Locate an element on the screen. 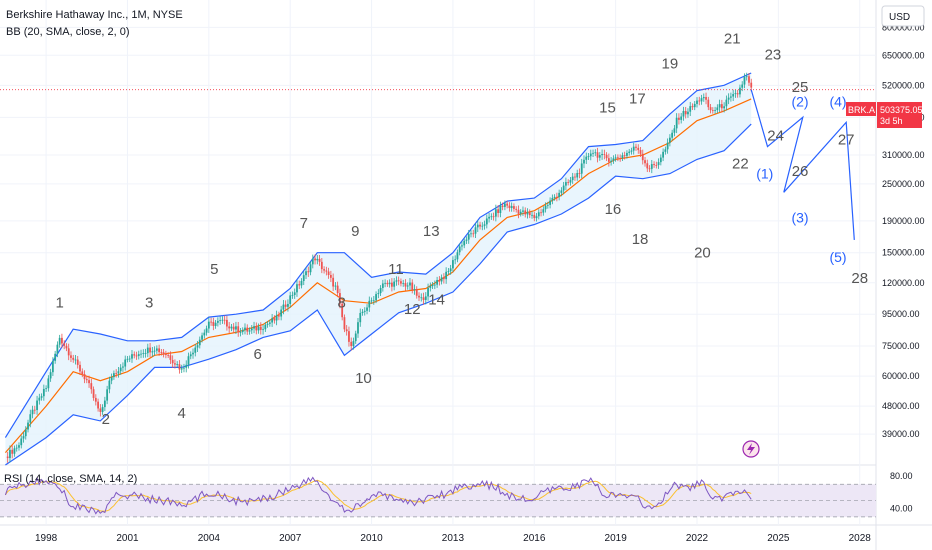  time-axis-label: 1998 is located at coordinates (46, 538).